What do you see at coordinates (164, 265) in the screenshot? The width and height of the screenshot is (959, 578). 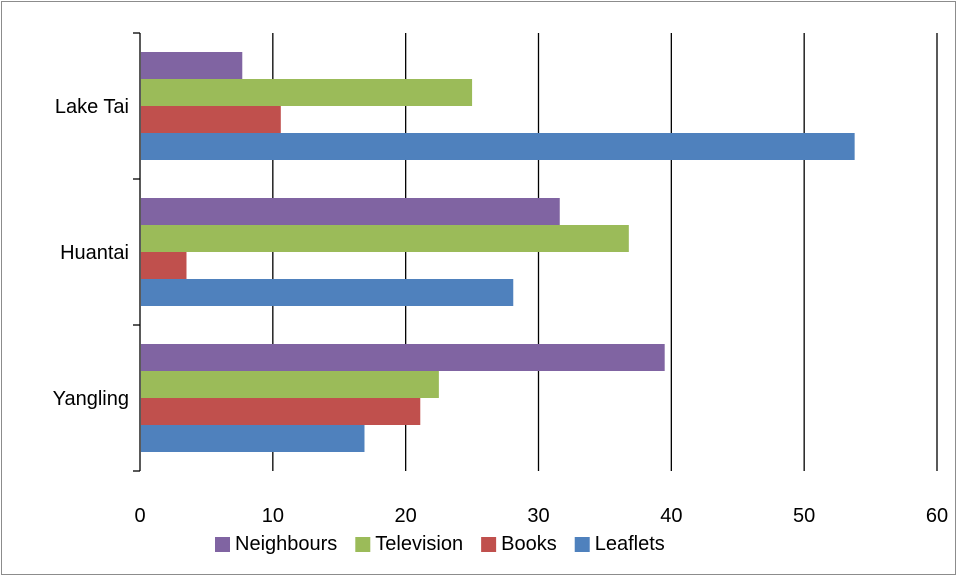 I see `bar-books-huantai` at bounding box center [164, 265].